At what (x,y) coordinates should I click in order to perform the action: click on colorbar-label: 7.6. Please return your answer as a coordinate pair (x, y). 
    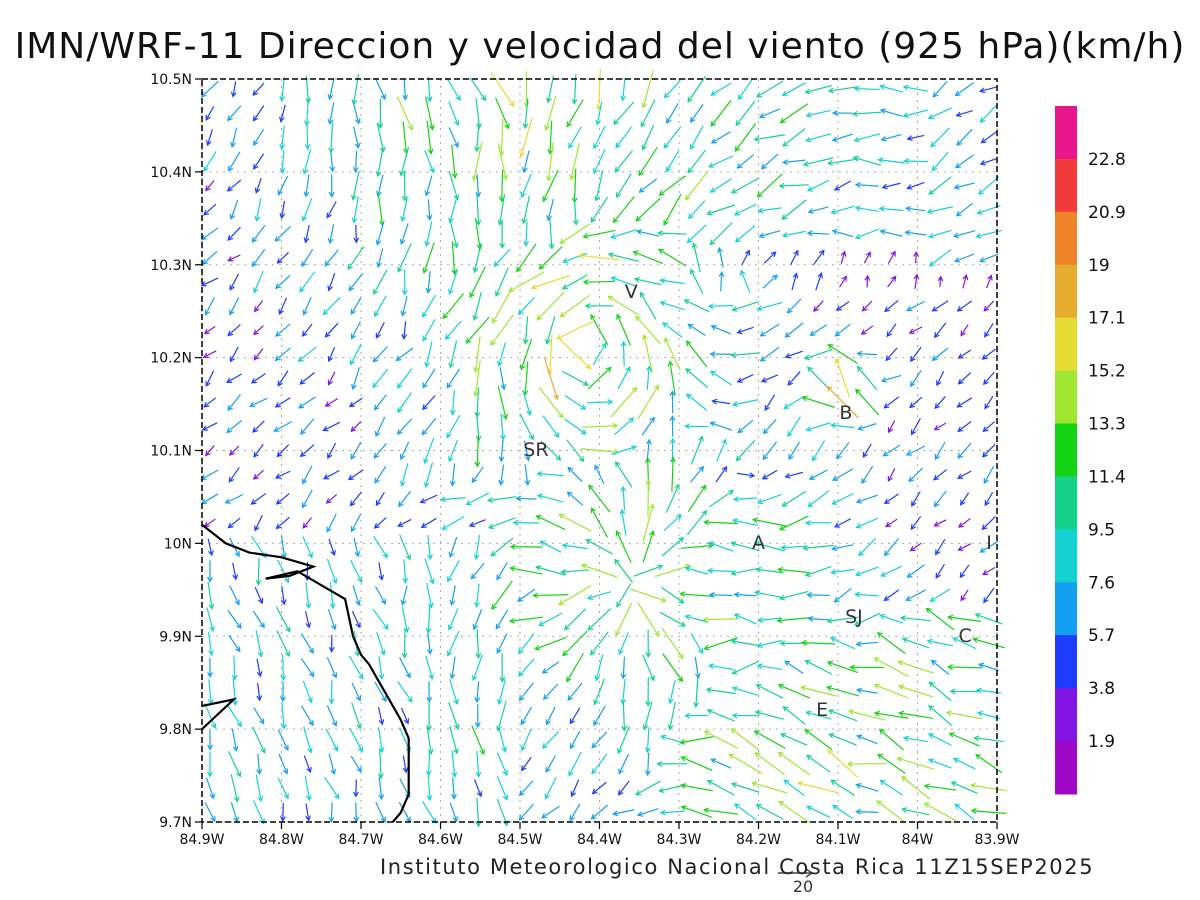
    Looking at the image, I should click on (1101, 583).